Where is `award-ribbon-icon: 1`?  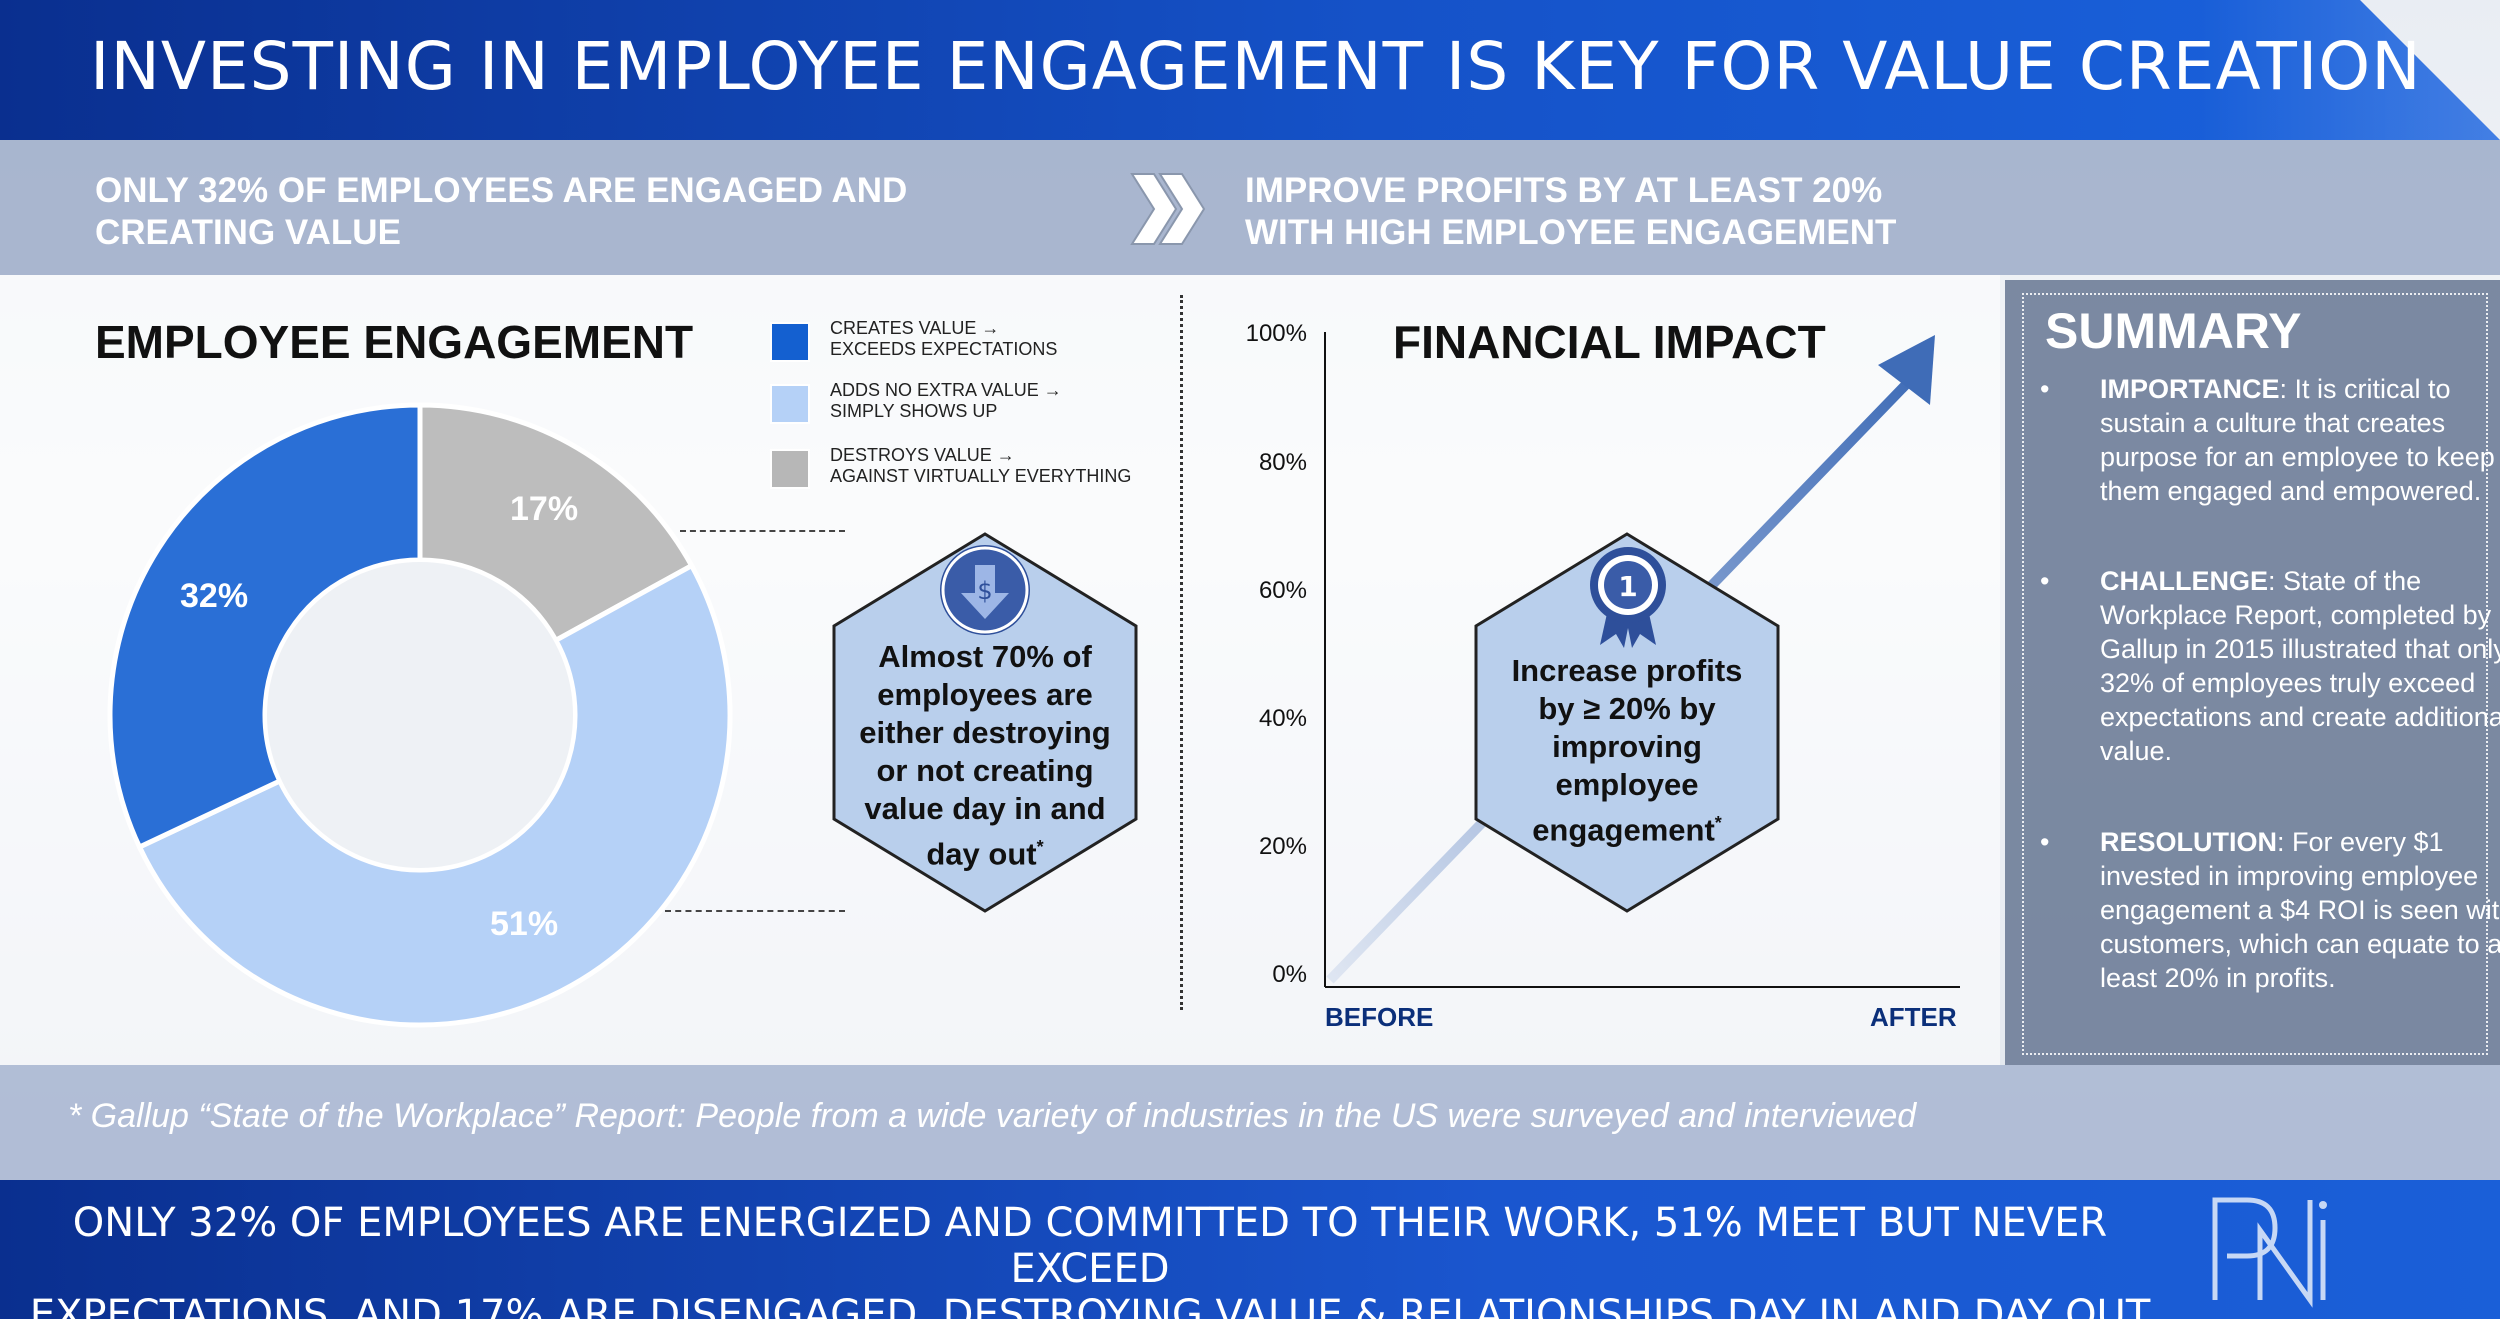 award-ribbon-icon: 1 is located at coordinates (1628, 597).